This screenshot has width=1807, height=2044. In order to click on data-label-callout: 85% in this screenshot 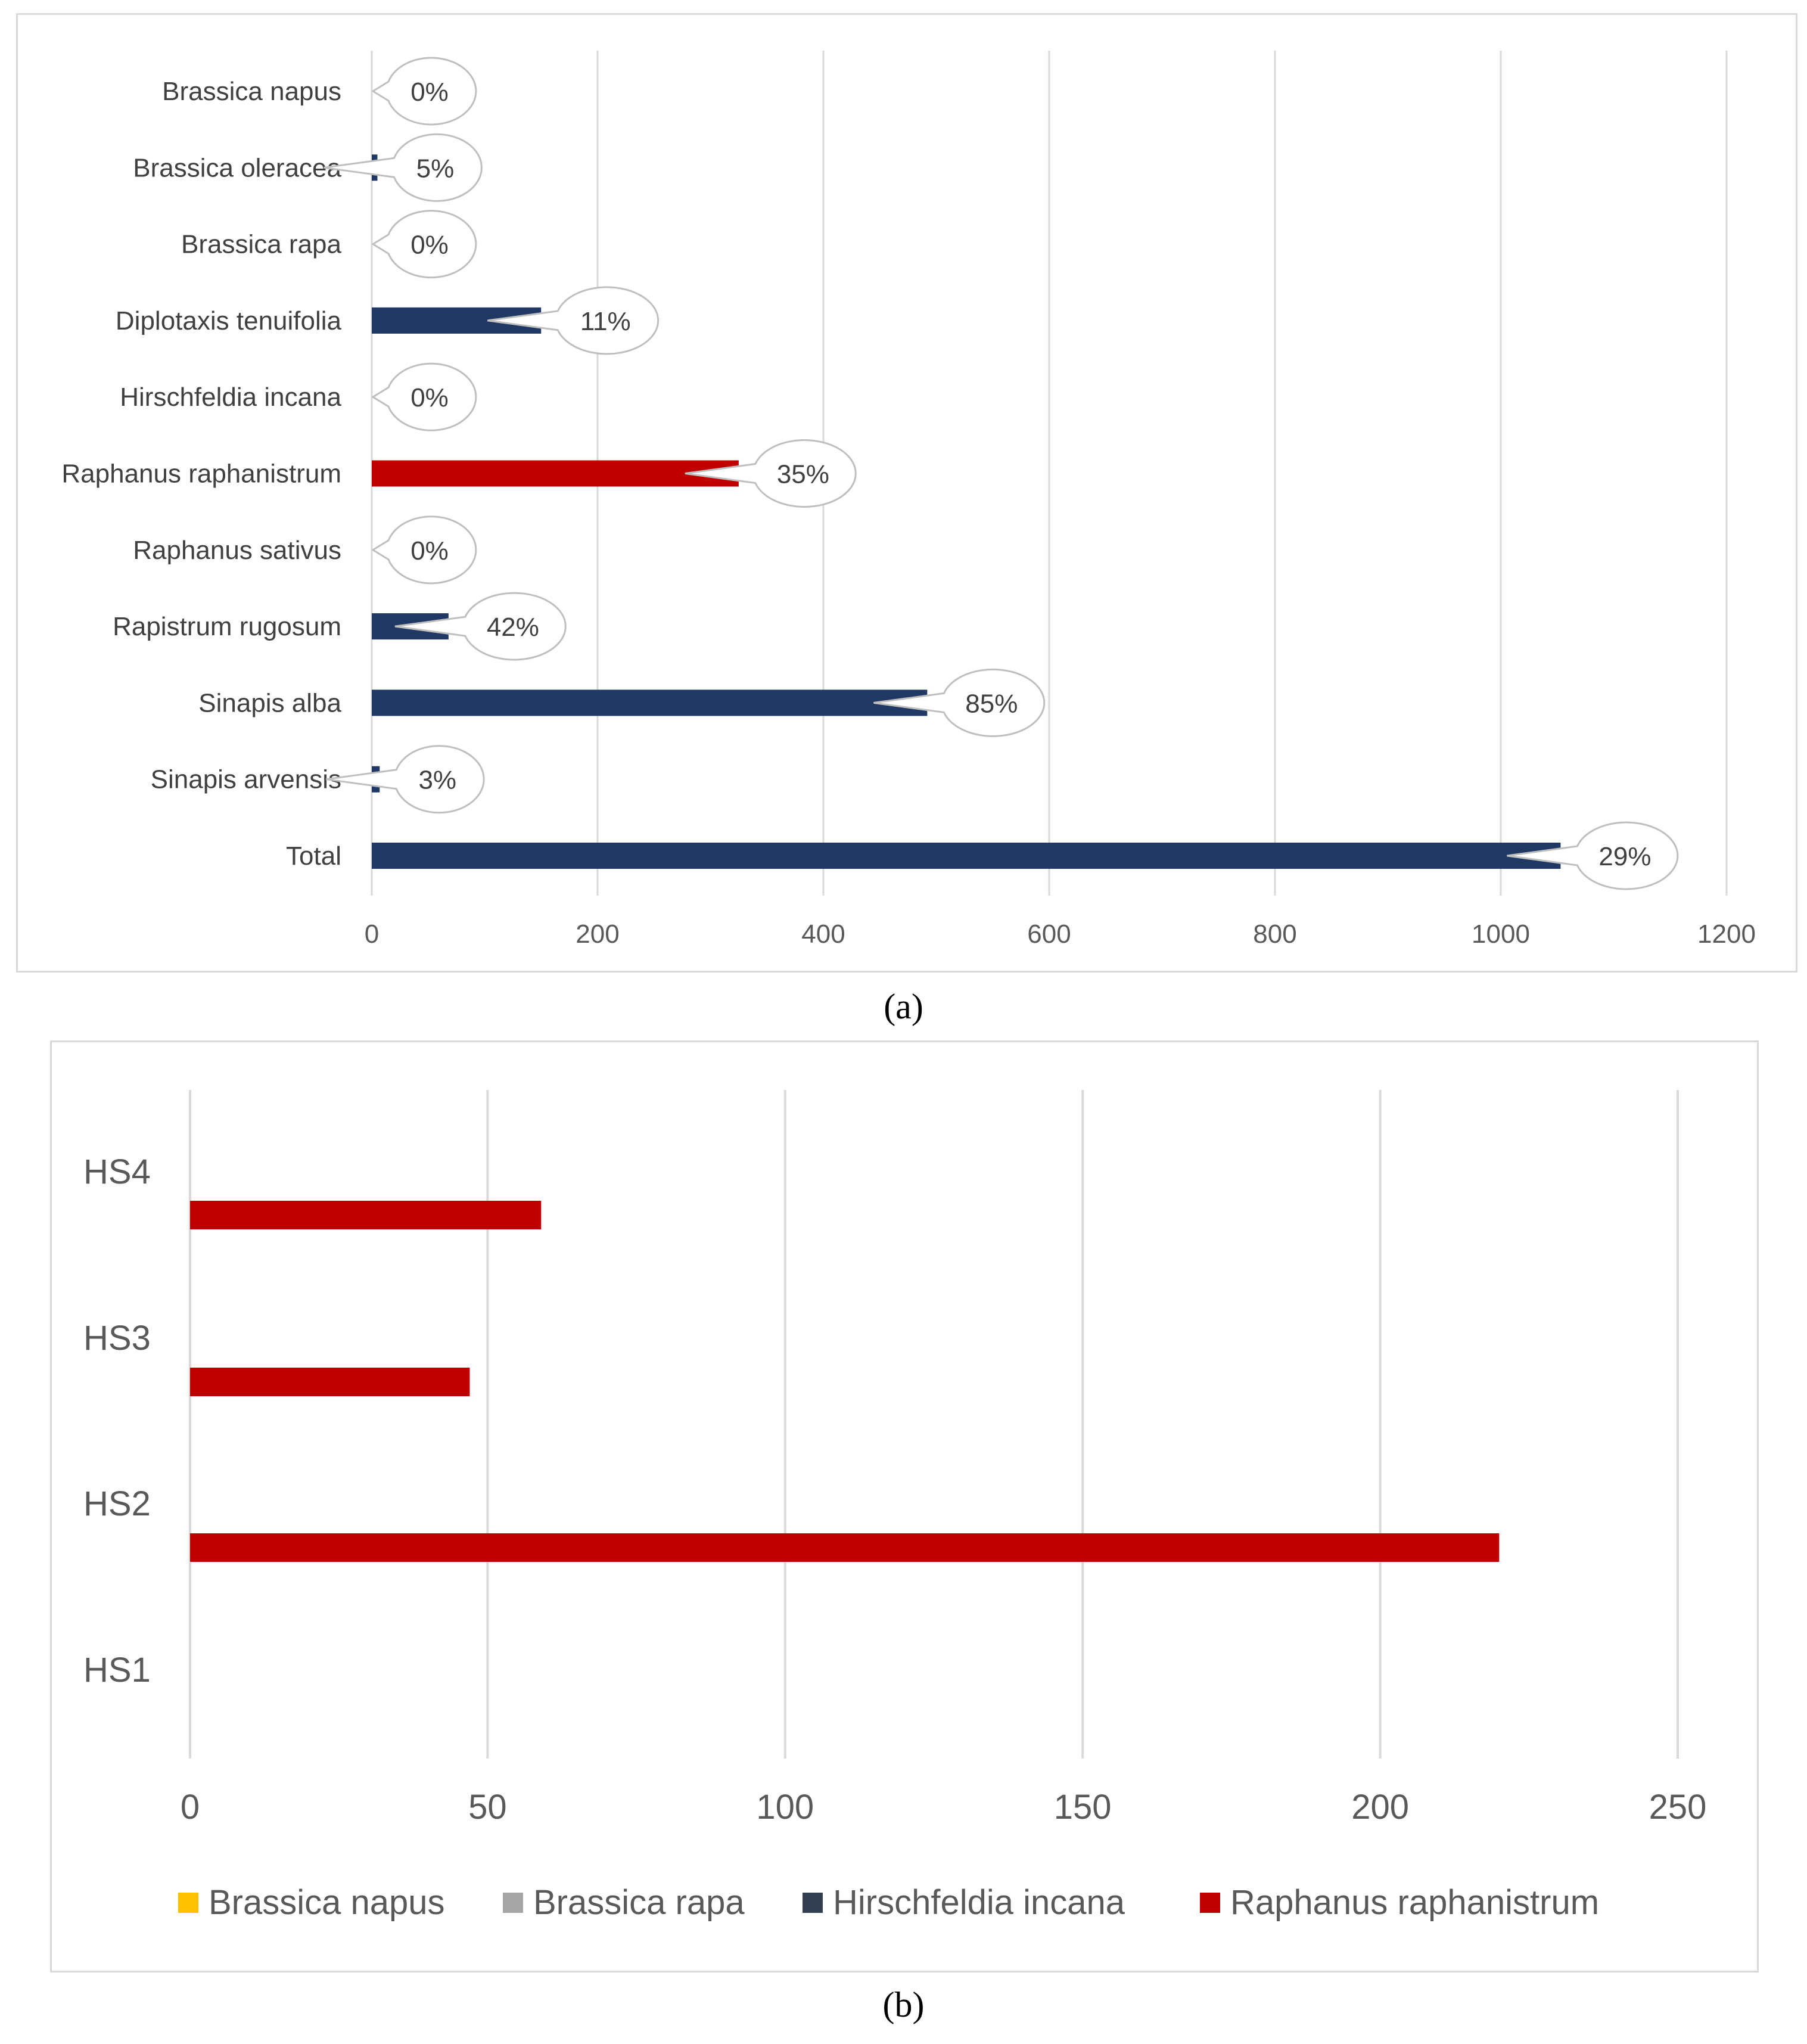, I will do `click(959, 703)`.